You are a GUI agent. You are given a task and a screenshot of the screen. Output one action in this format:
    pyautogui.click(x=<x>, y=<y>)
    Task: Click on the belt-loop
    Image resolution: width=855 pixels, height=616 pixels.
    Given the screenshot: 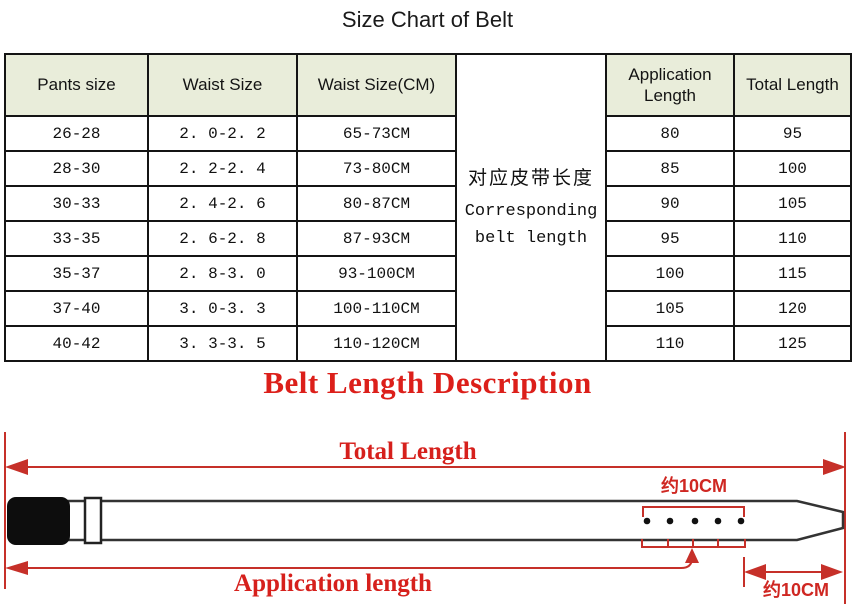 What is the action you would take?
    pyautogui.click(x=93, y=520)
    